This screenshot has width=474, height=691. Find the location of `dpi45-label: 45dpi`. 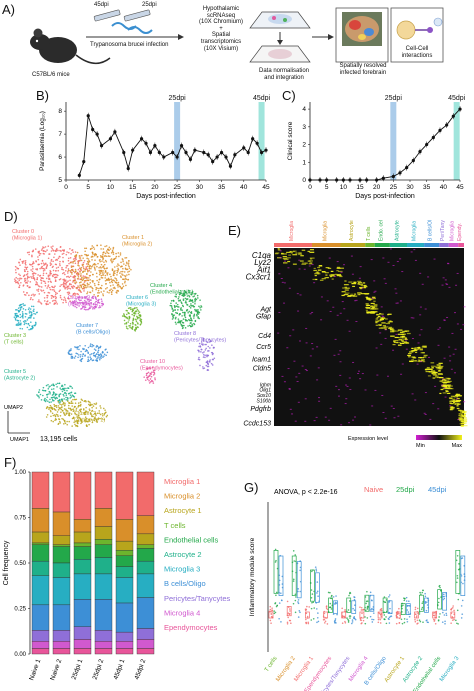

dpi45-label: 45dpi is located at coordinates (101, 5).